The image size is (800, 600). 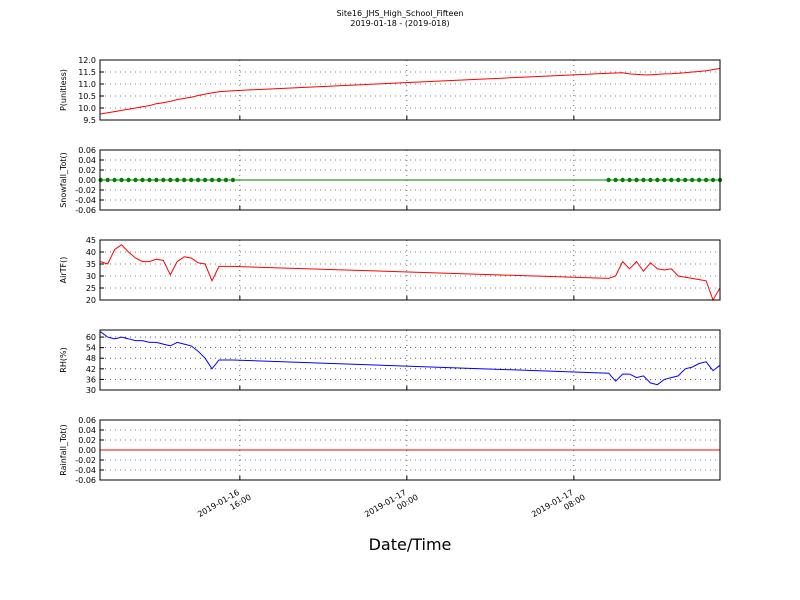 I want to click on y-axis-label: Rainfall_Tot(), so click(x=63, y=450).